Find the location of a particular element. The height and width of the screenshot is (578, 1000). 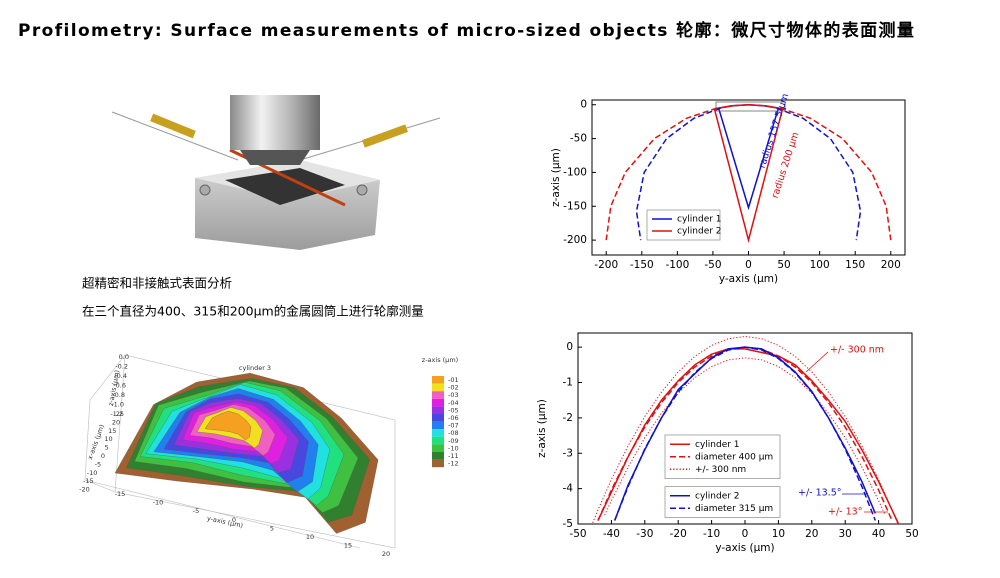

x-tick-label: -200 is located at coordinates (606, 265).